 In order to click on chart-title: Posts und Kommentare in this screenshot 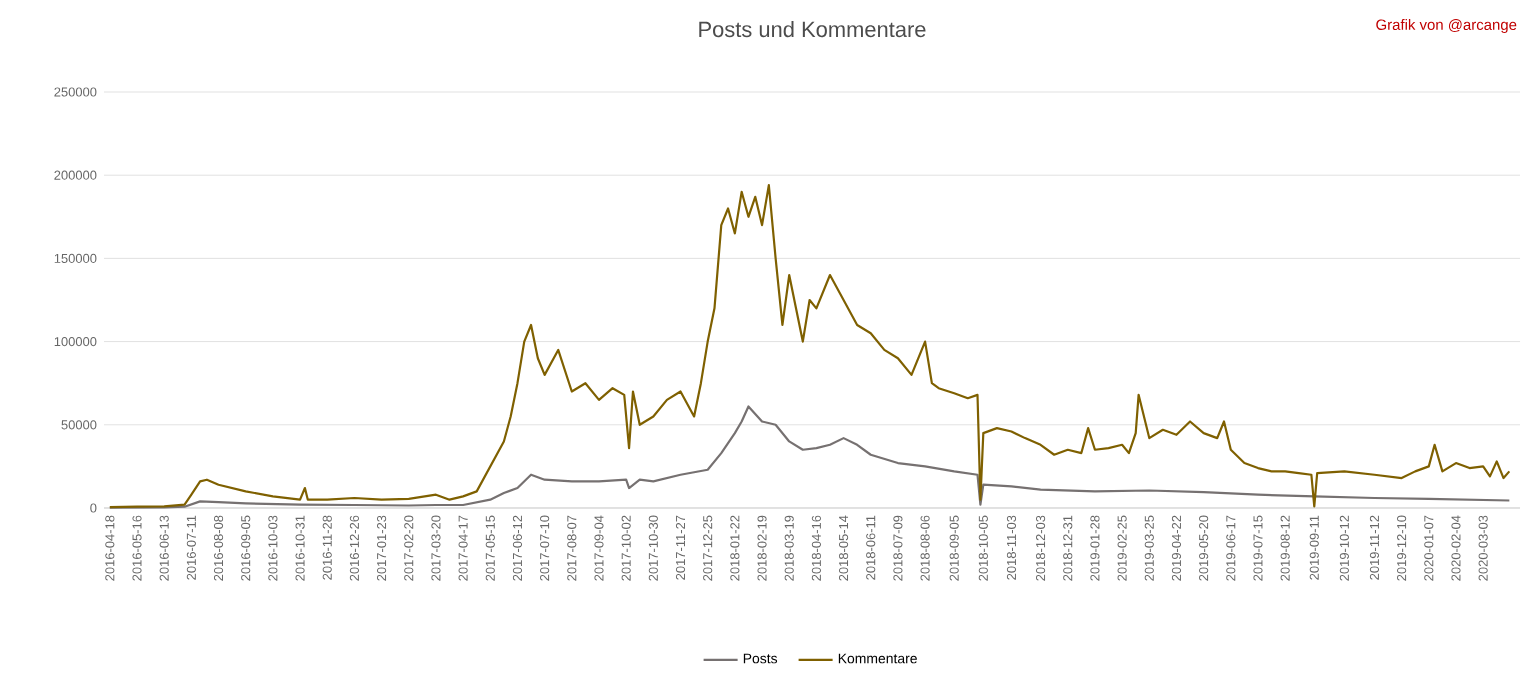, I will do `click(812, 29)`.